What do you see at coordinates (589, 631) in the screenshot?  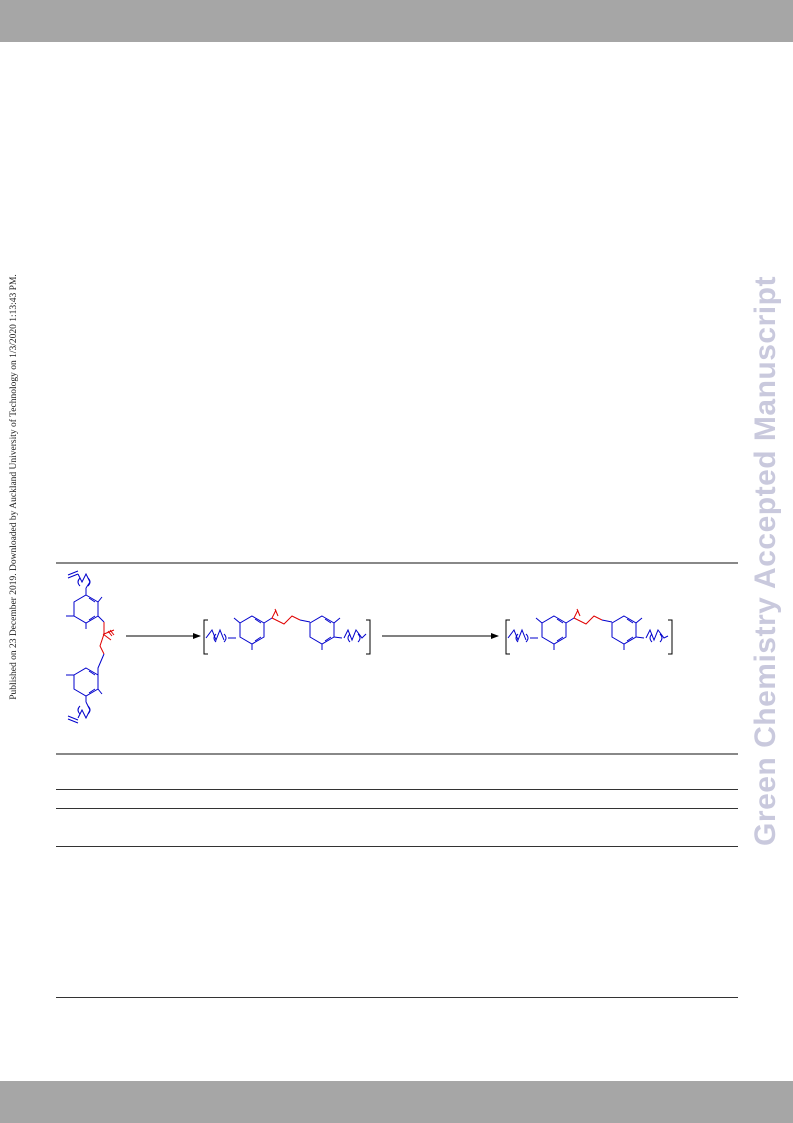 I see `saturated-polyester-structure` at bounding box center [589, 631].